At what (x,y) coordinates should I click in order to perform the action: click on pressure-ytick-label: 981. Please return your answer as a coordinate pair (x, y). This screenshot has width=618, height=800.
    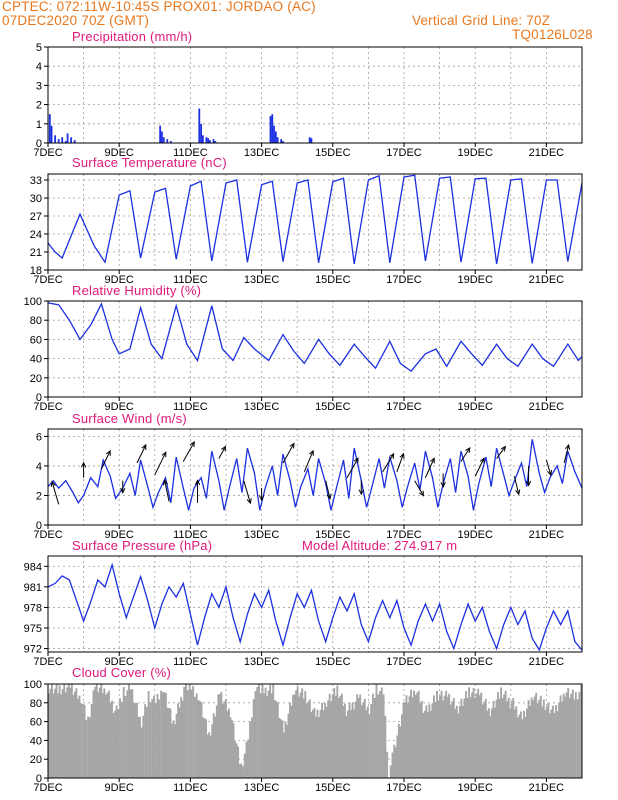
    Looking at the image, I should click on (33, 588).